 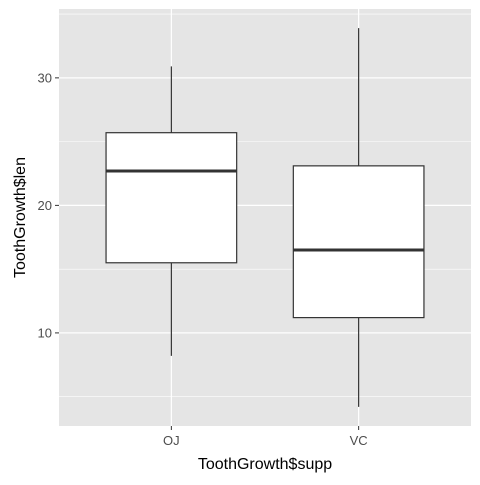 I want to click on x-axis: OJ VC, so click(x=265, y=437).